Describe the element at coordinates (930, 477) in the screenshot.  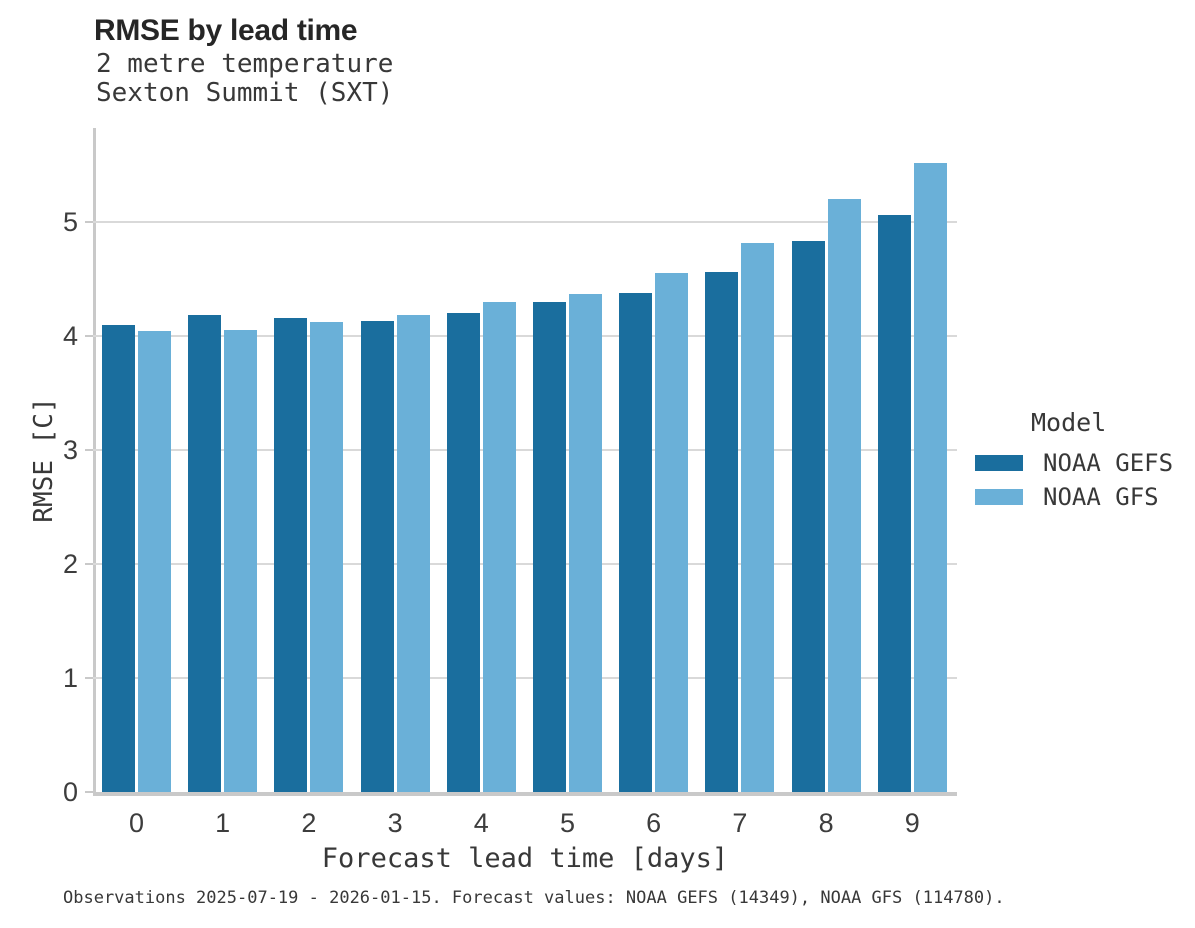
I see `bar-noaa-gfs-day9` at that location.